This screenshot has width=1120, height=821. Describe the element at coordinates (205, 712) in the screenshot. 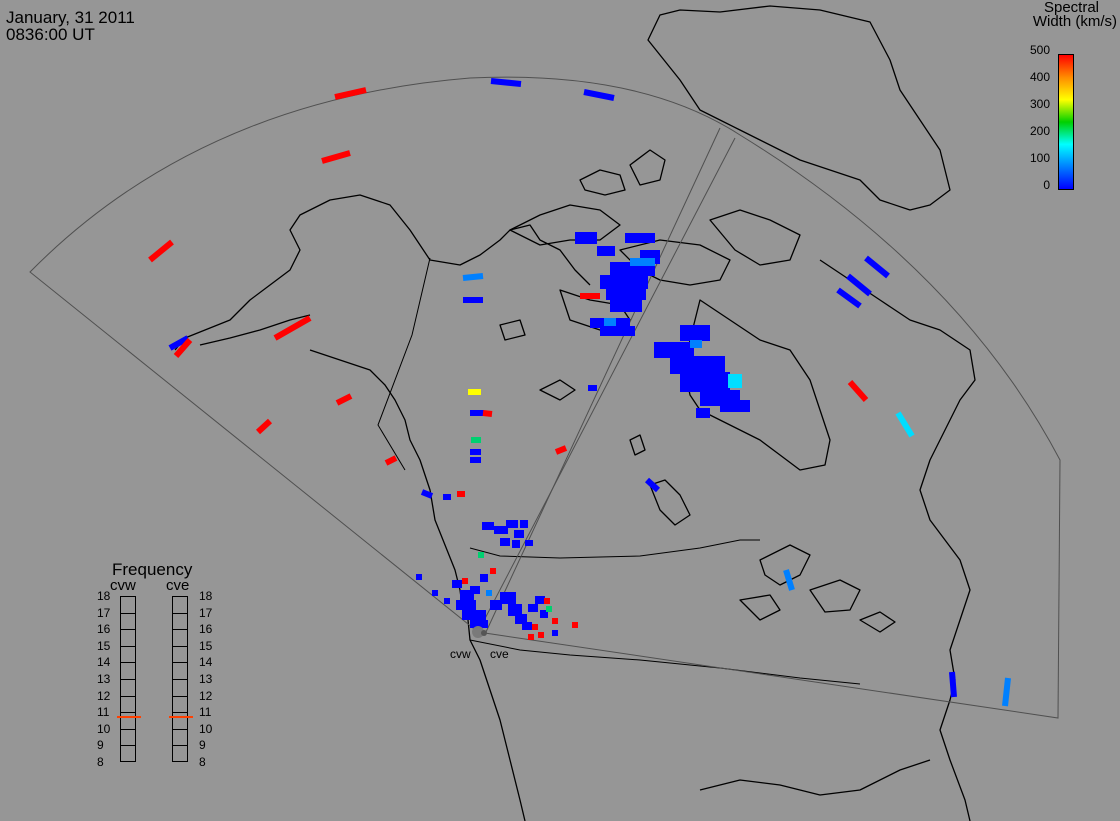

I see `frequency-level-label: 11` at that location.